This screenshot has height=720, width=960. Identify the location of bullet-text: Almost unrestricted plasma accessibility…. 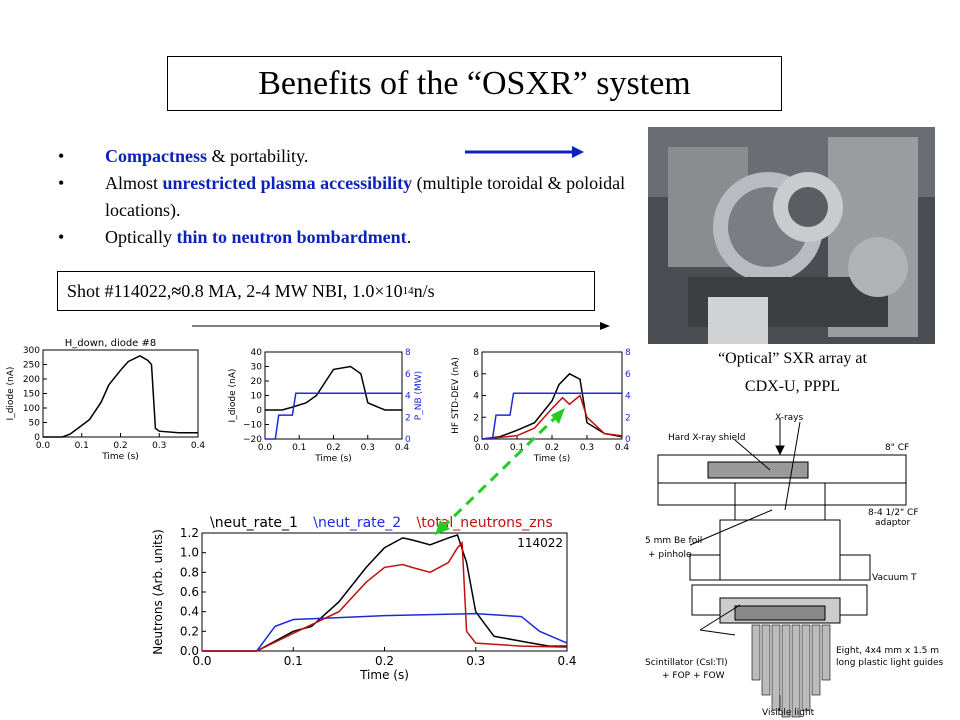
(376, 197).